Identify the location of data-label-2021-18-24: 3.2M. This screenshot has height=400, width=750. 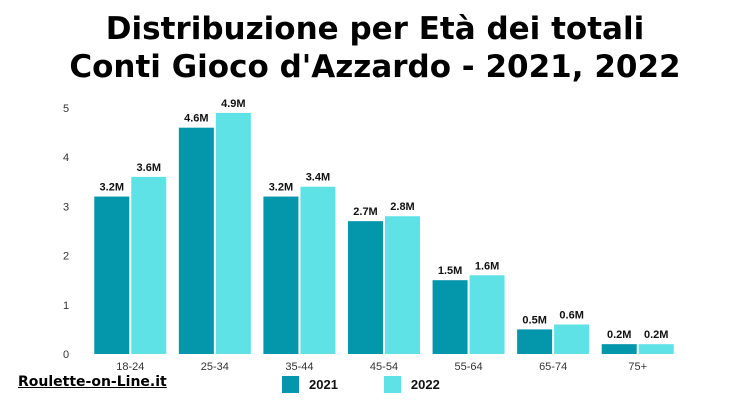
(112, 188).